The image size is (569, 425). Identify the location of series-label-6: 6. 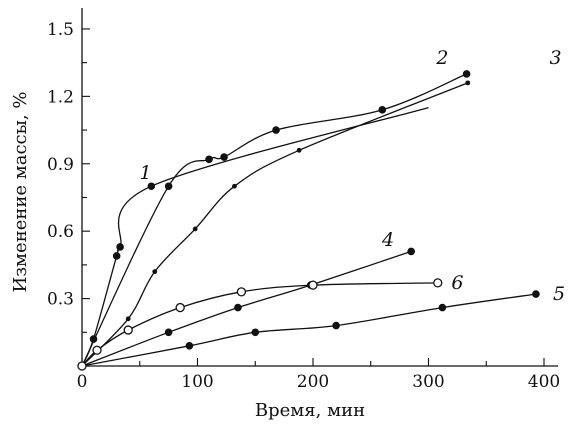
(457, 283).